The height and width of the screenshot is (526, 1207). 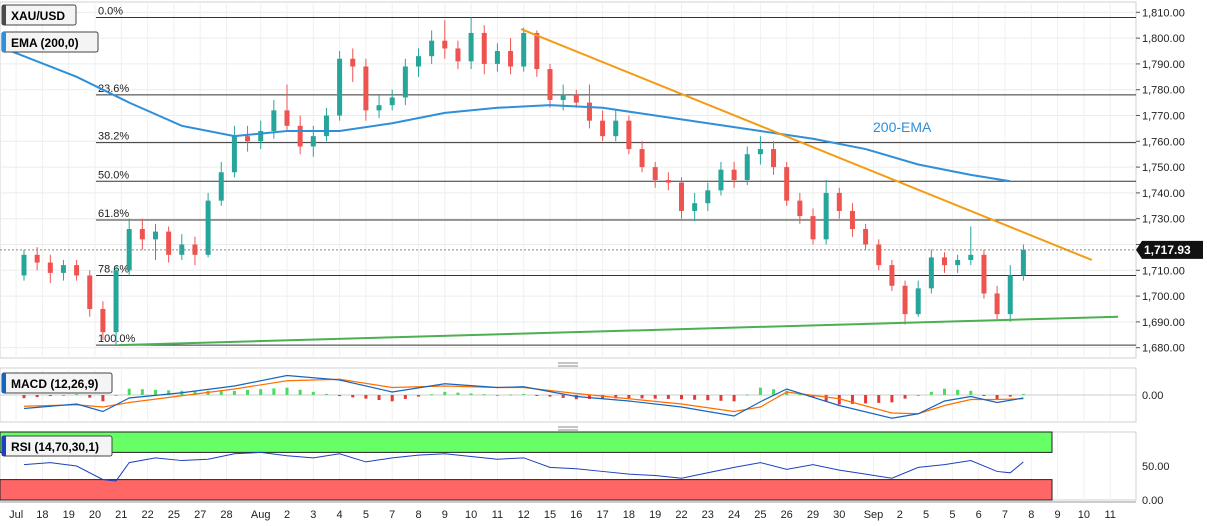 What do you see at coordinates (787, 515) in the screenshot?
I see `date-tick-label: 26` at bounding box center [787, 515].